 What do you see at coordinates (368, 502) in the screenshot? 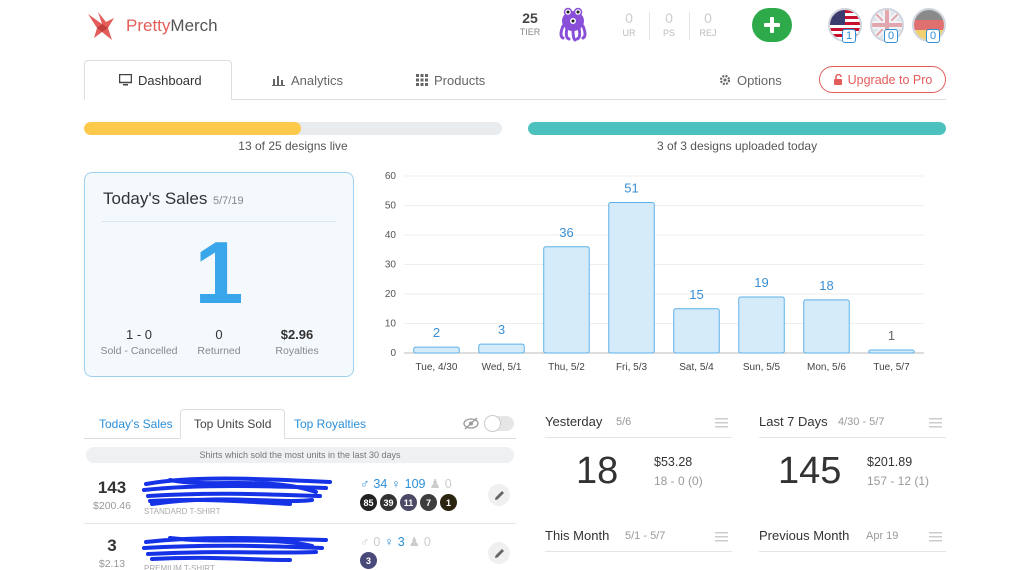
I see `color-count-badge: 85` at bounding box center [368, 502].